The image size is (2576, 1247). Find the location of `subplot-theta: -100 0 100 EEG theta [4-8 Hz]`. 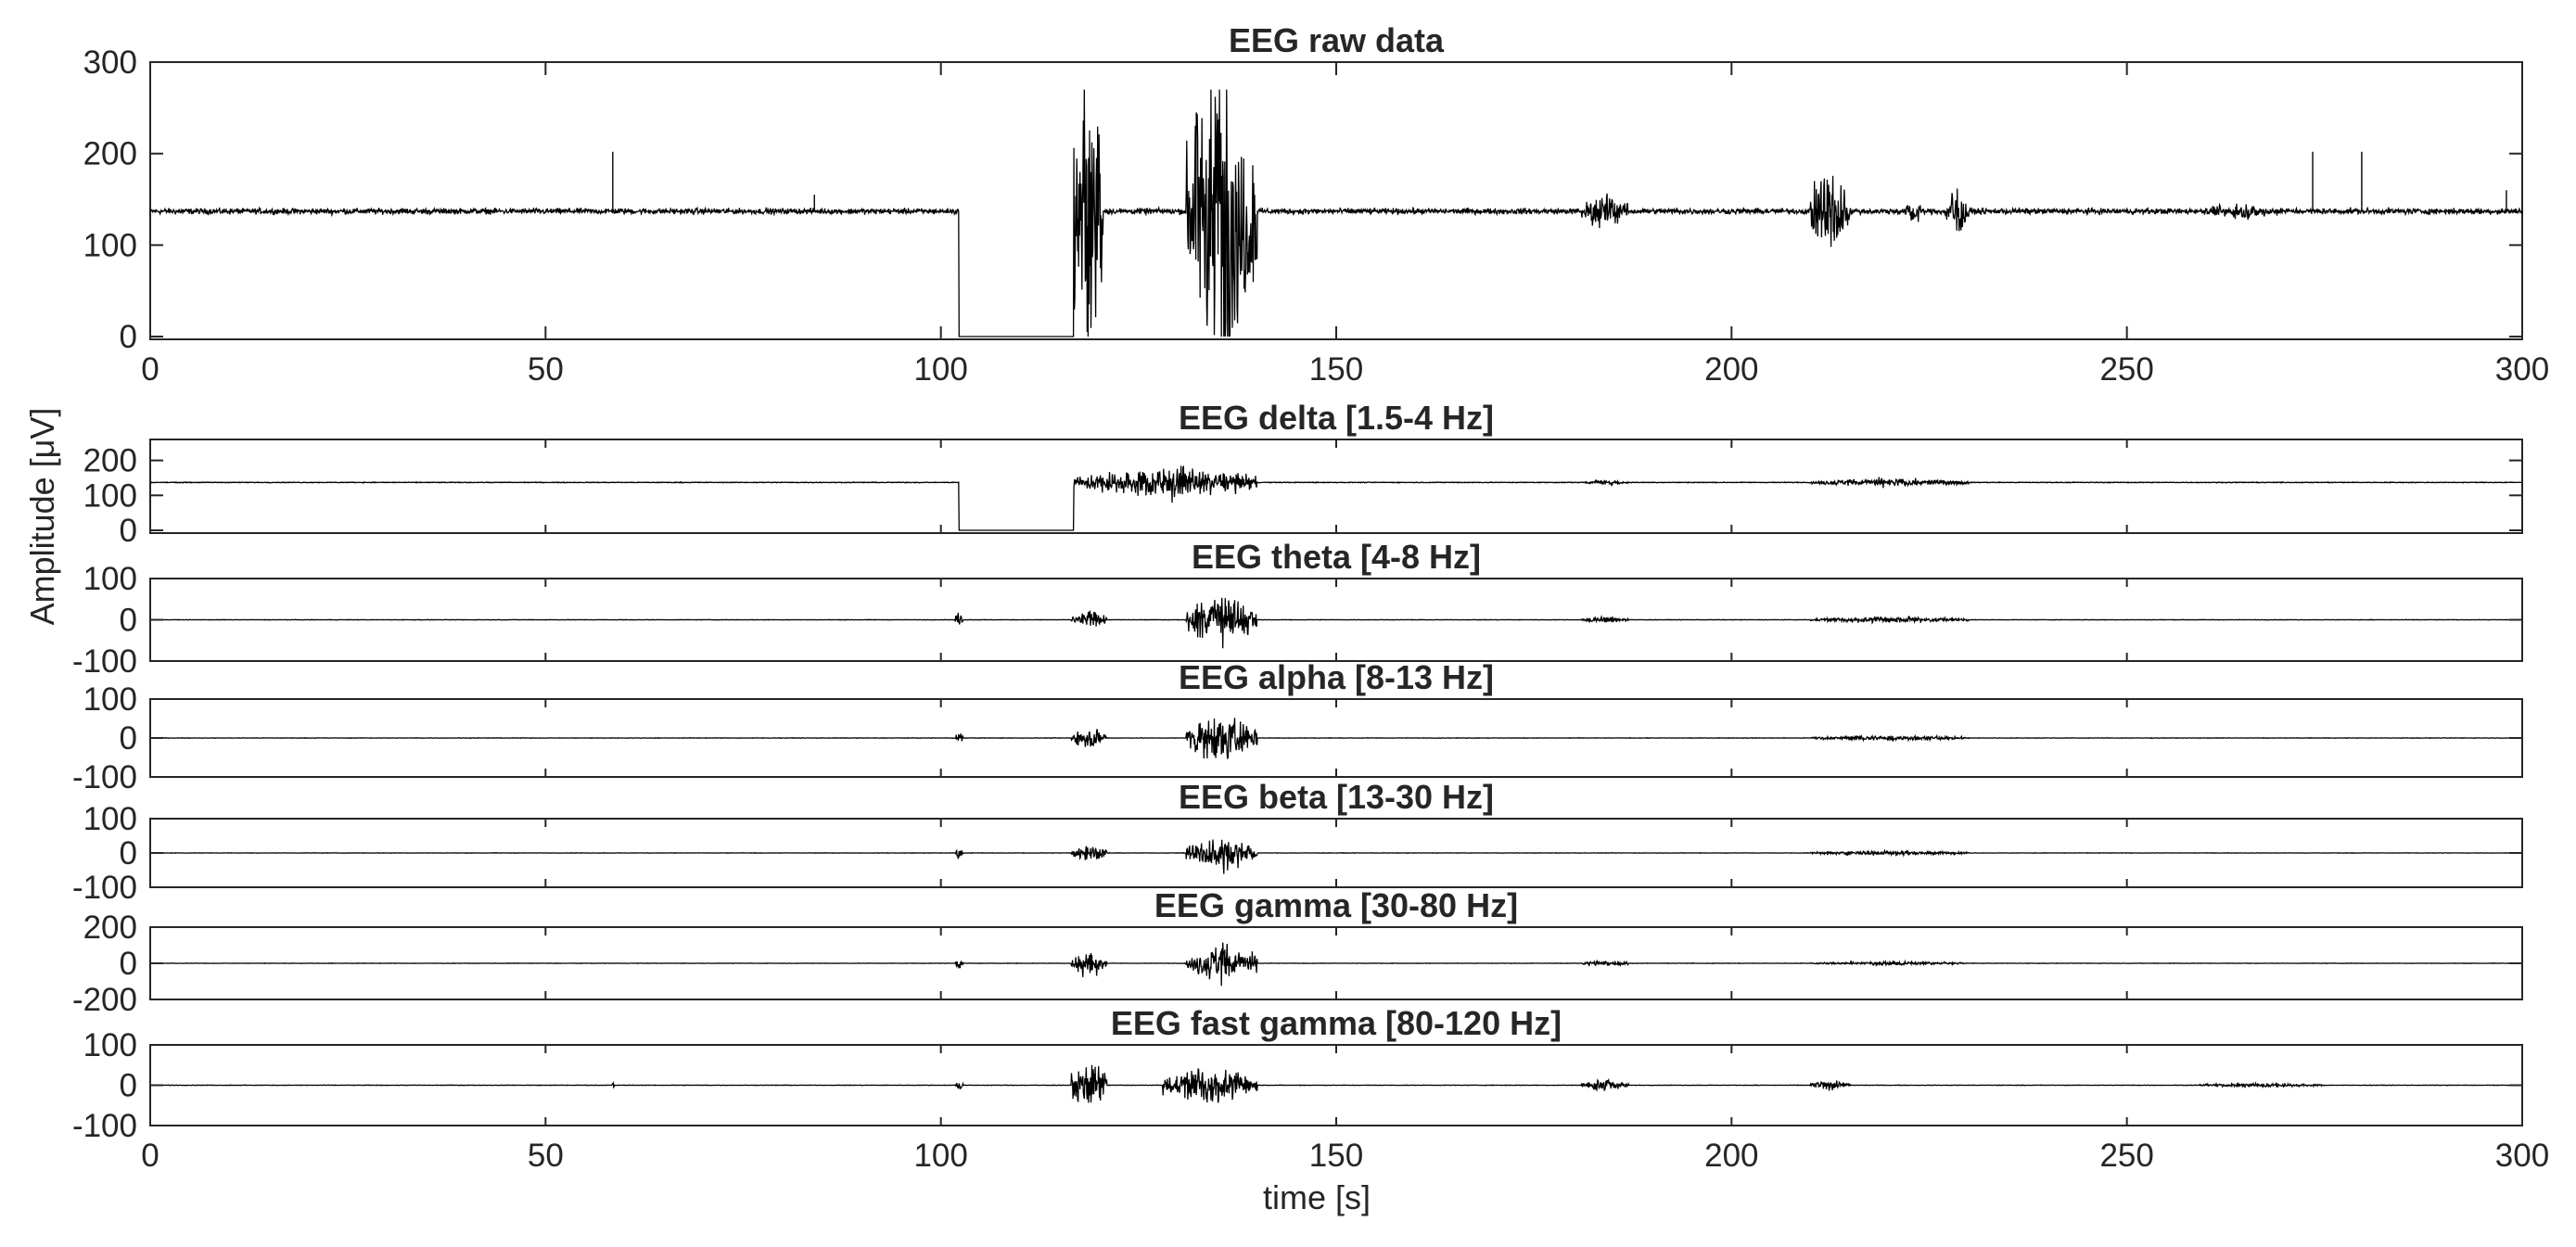

subplot-theta: -100 0 100 EEG theta [4-8 Hz] is located at coordinates (1297, 609).